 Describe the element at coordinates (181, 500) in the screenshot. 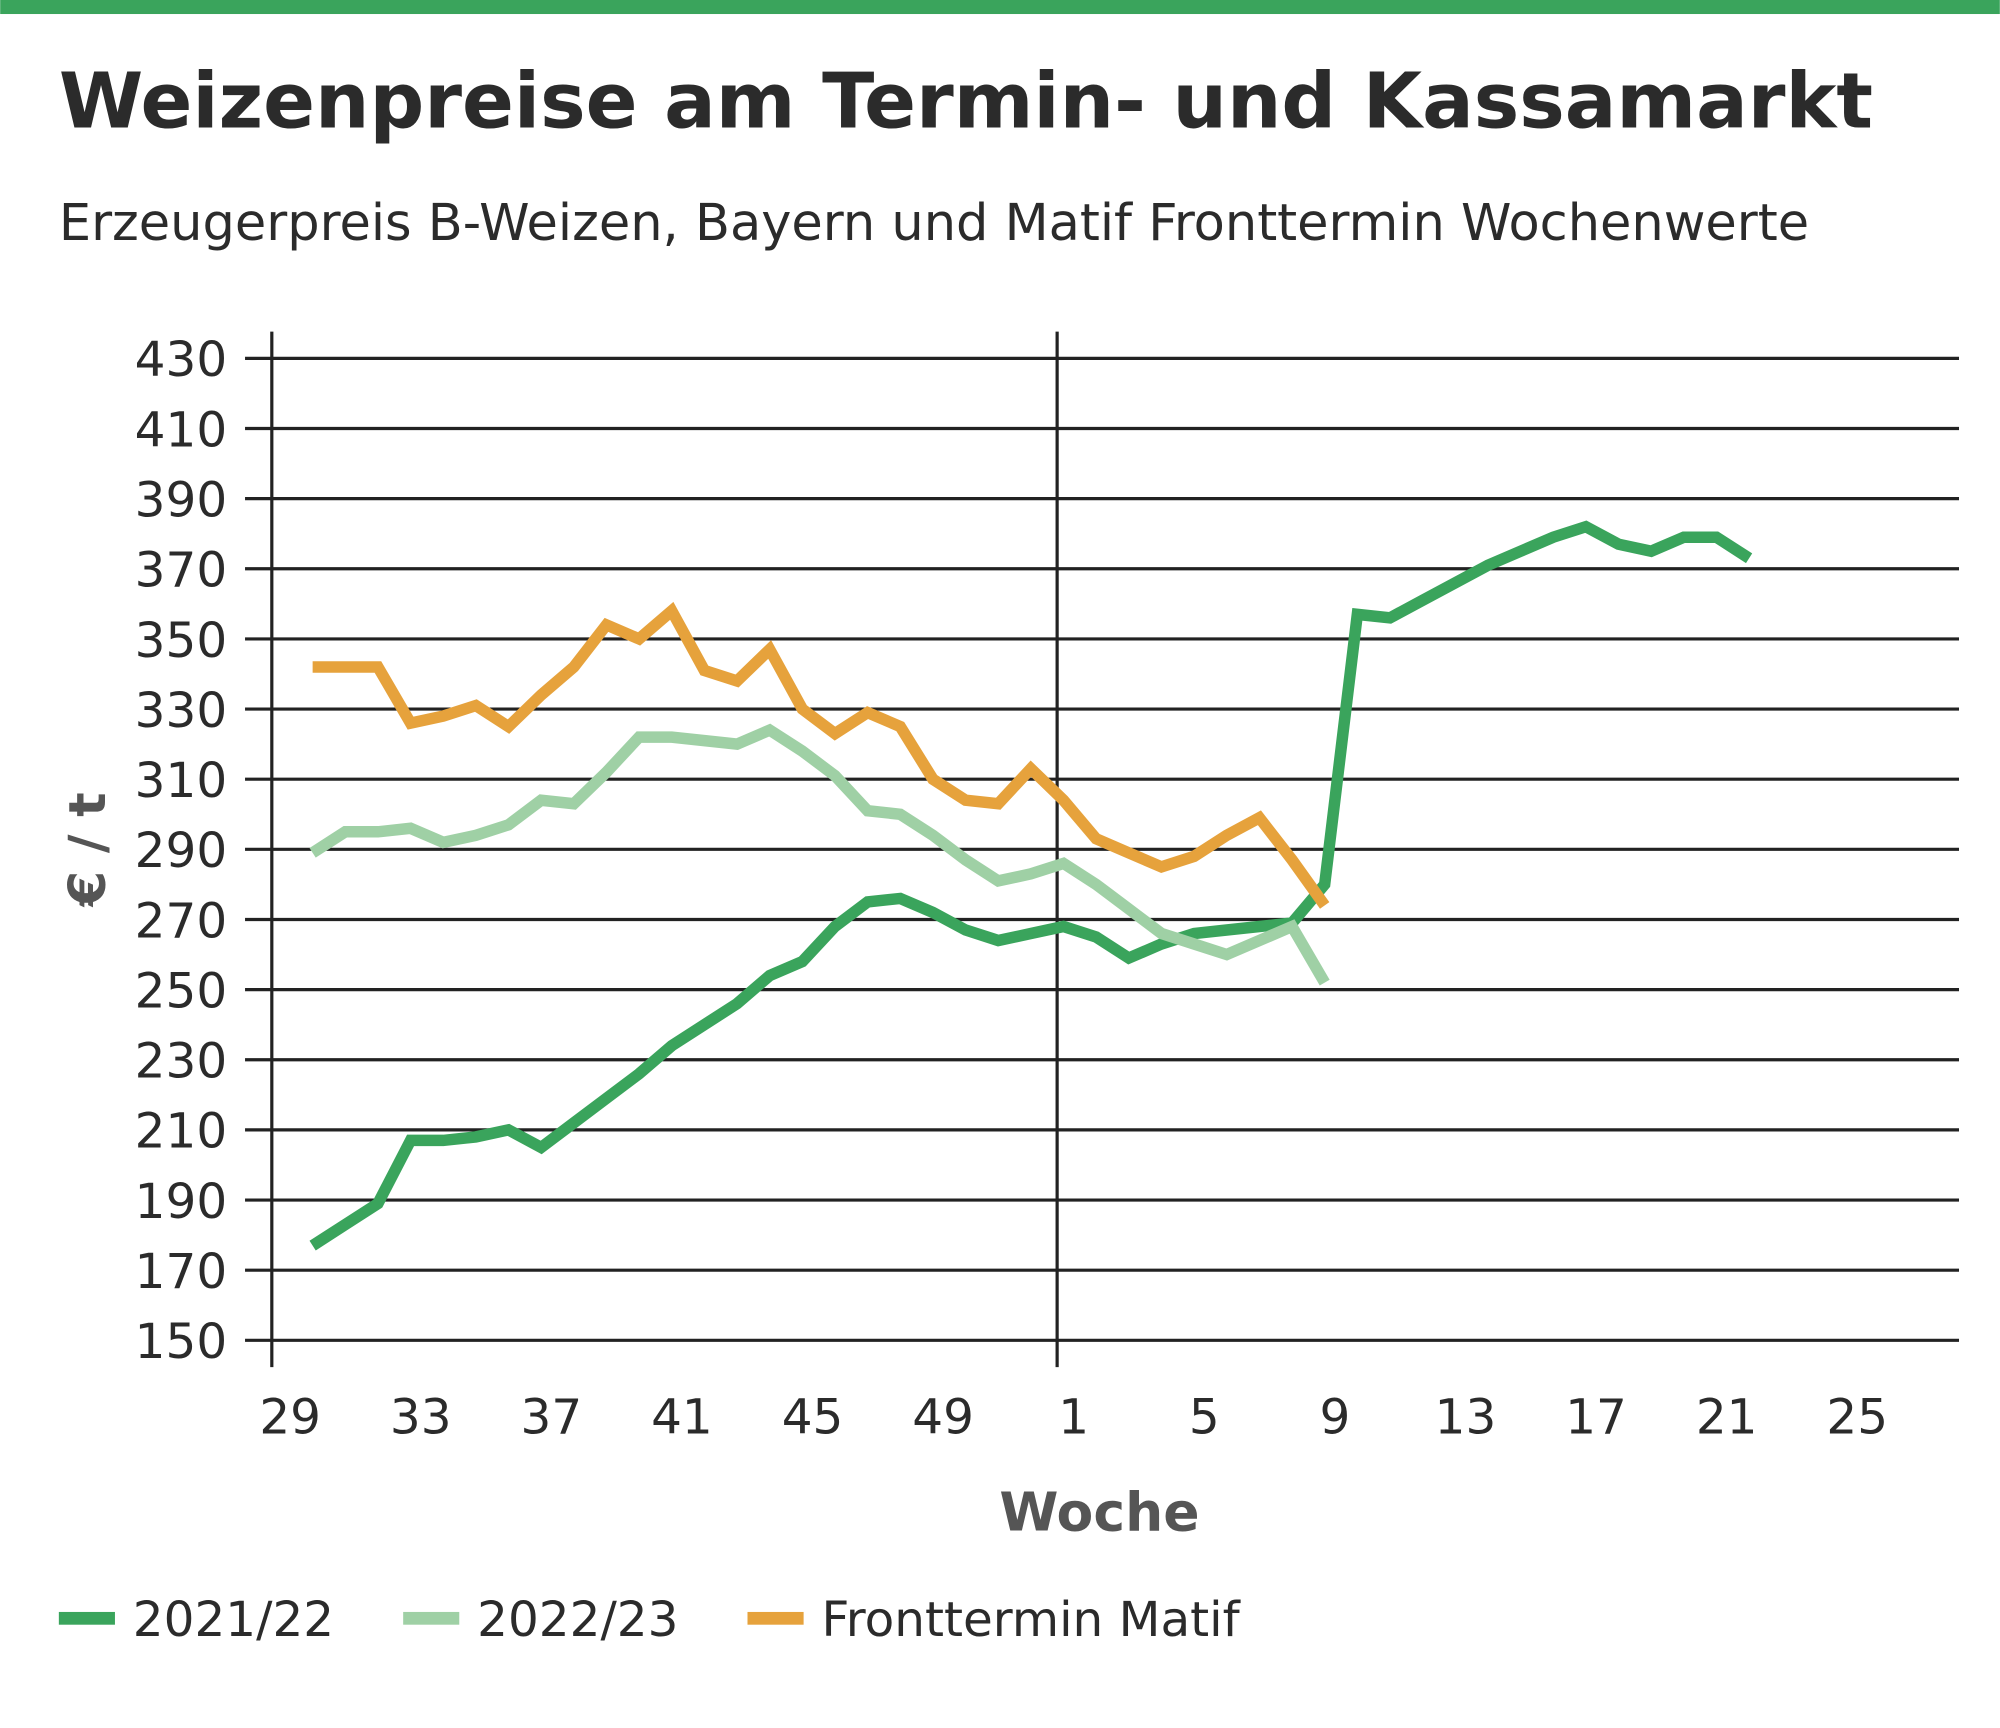

I see `y-tick-label: 390` at that location.